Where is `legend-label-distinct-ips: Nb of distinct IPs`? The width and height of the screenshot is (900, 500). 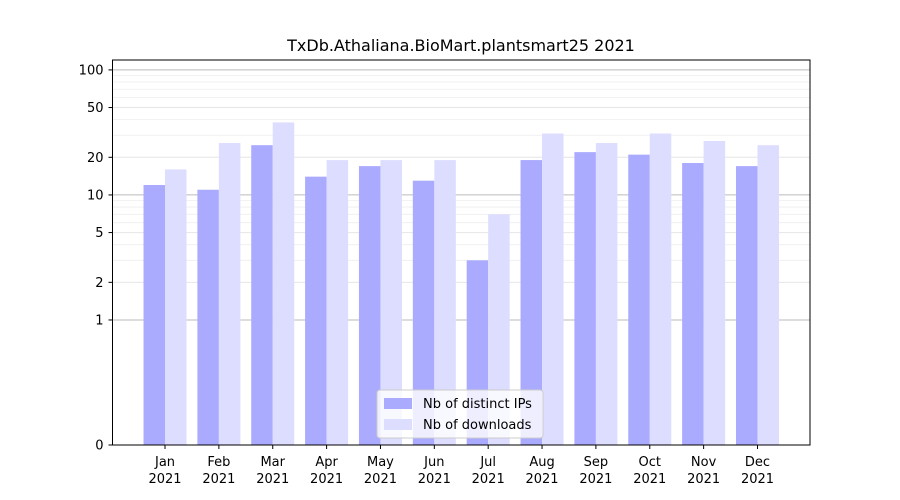
legend-label-distinct-ips: Nb of distinct IPs is located at coordinates (477, 404).